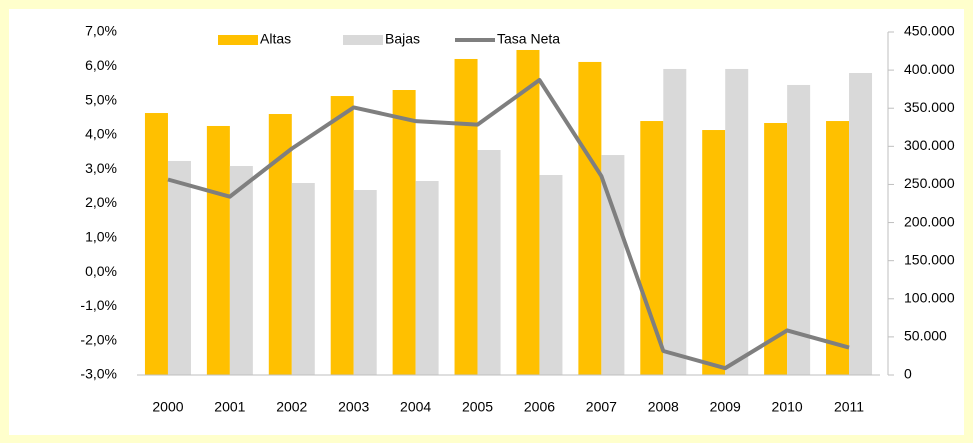  I want to click on y2-tick-label: 350.000, so click(929, 107).